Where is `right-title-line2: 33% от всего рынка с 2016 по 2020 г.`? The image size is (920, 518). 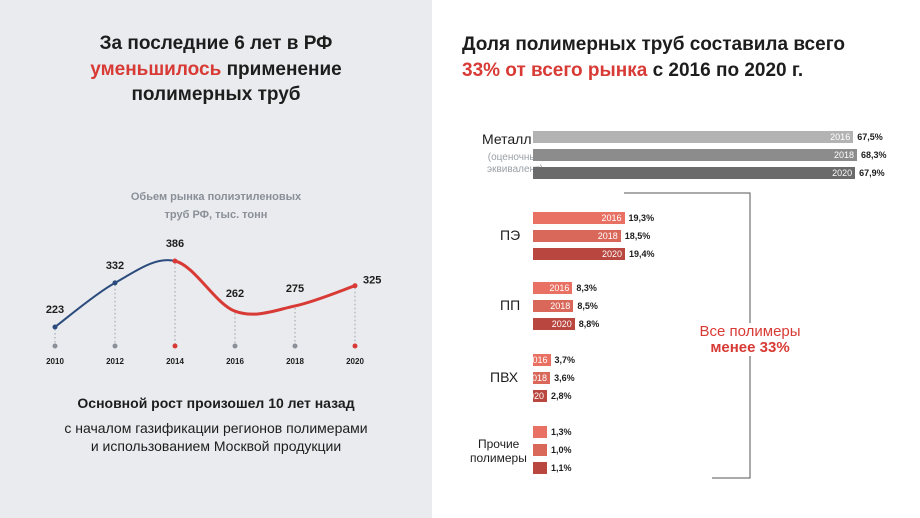
right-title-line2: 33% от всего рынка с 2016 по 2020 г. is located at coordinates (632, 71).